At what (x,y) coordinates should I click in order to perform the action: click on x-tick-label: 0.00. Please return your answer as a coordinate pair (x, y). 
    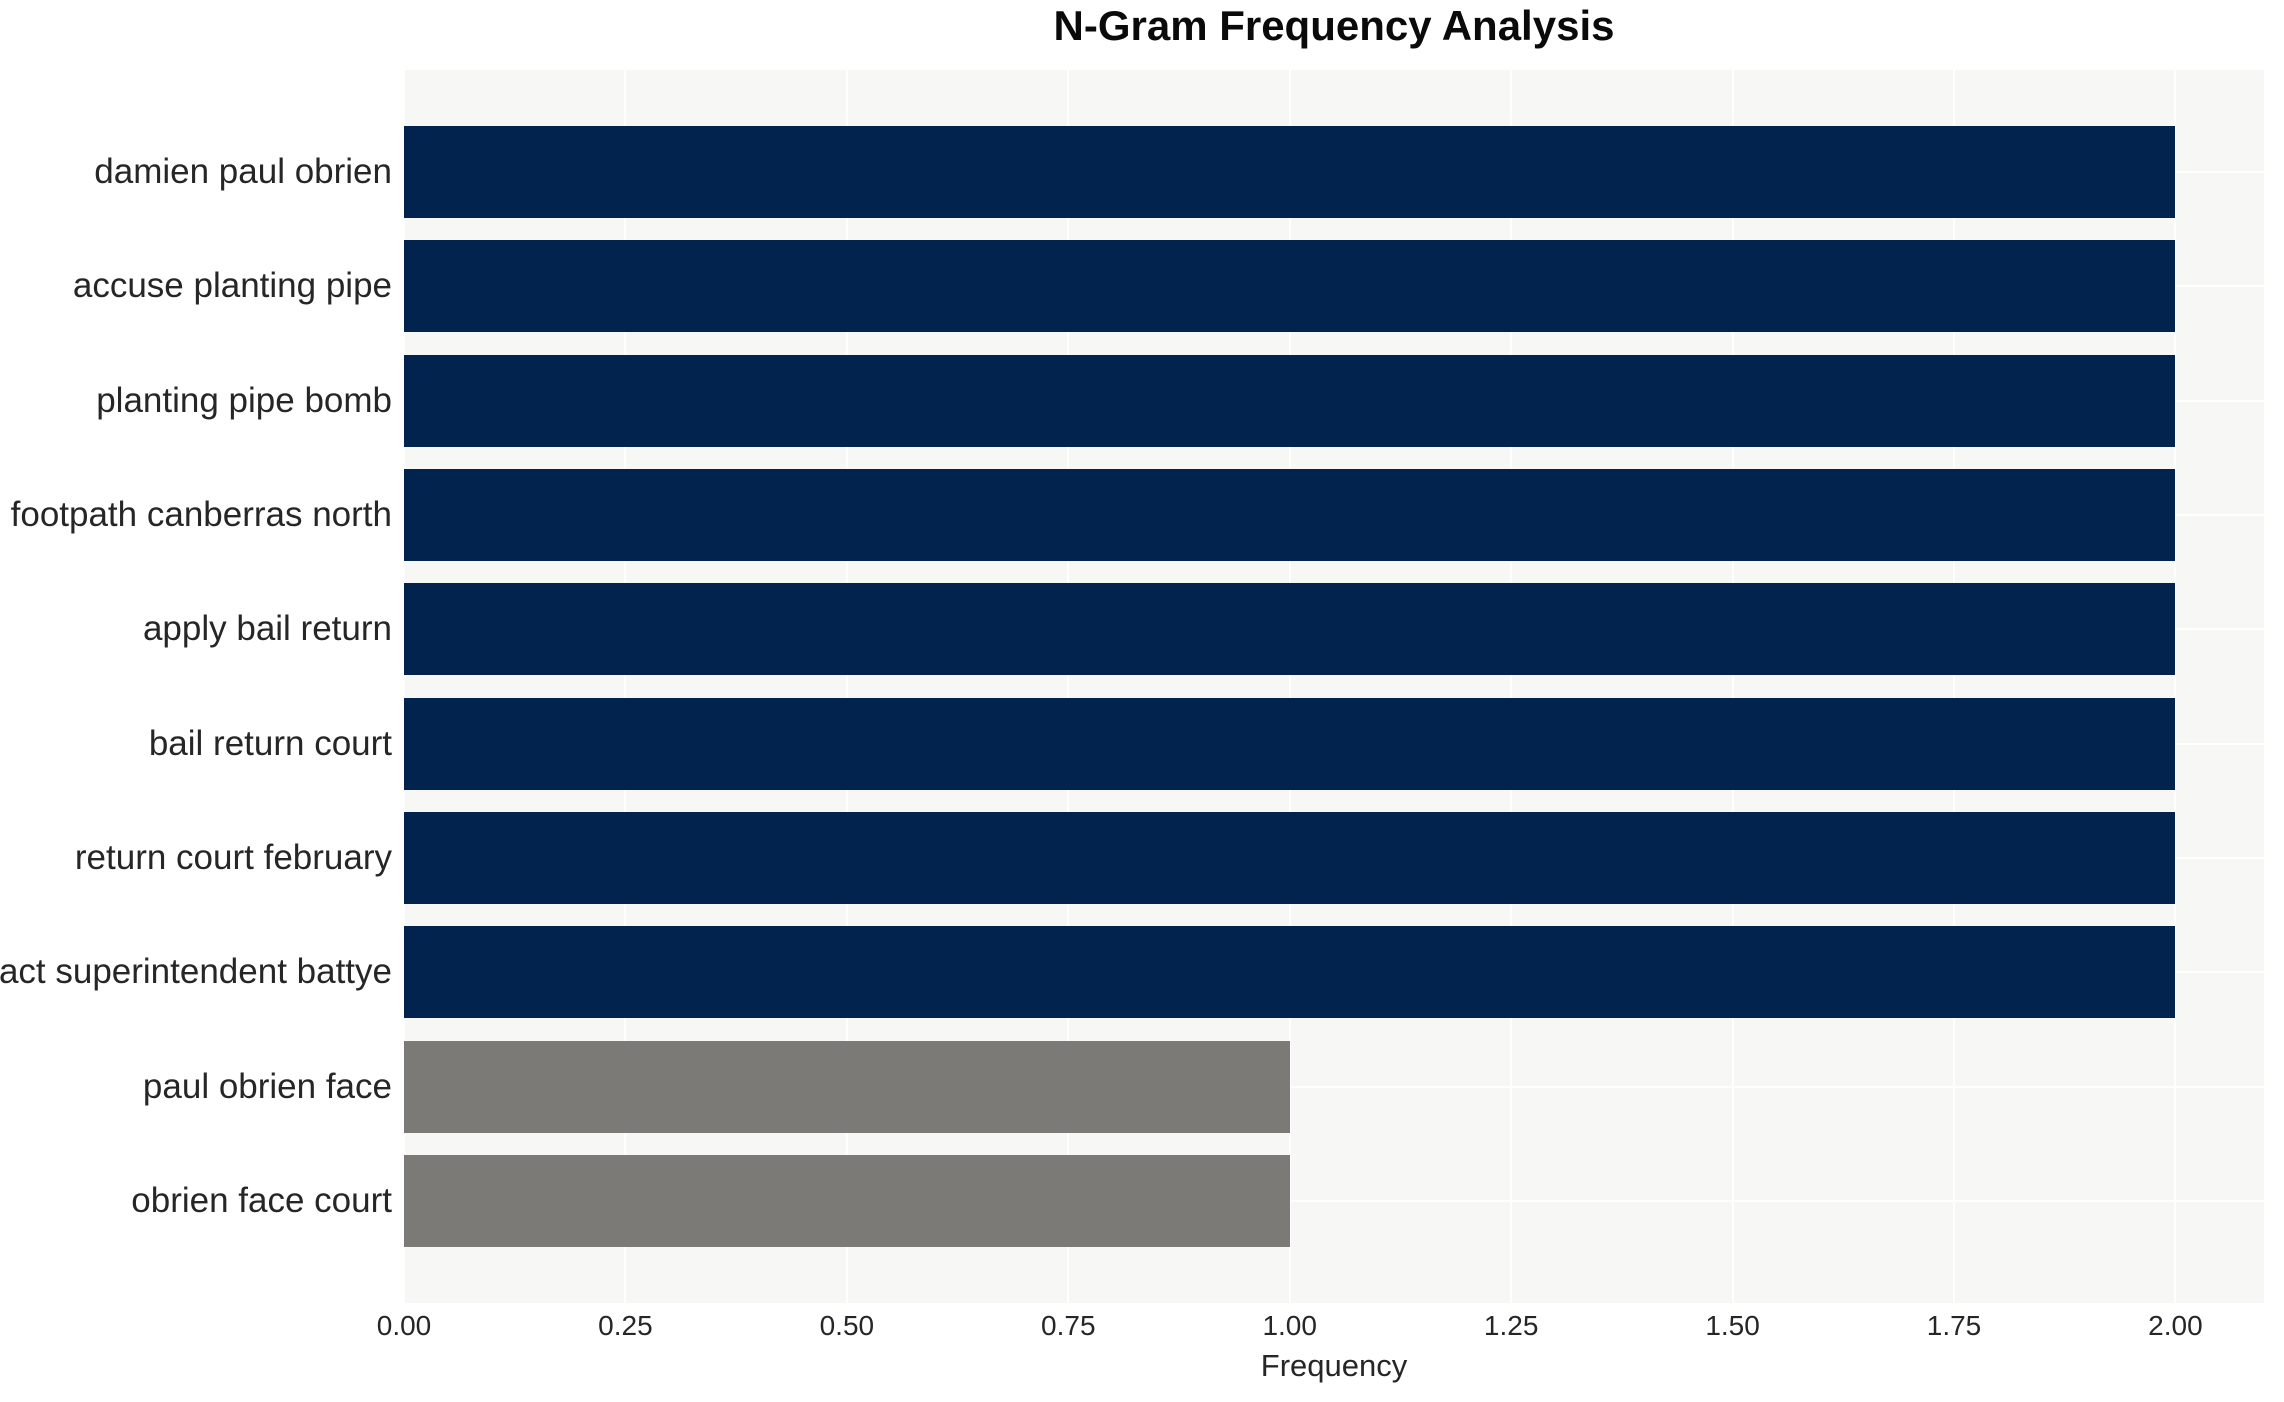
    Looking at the image, I should click on (404, 1325).